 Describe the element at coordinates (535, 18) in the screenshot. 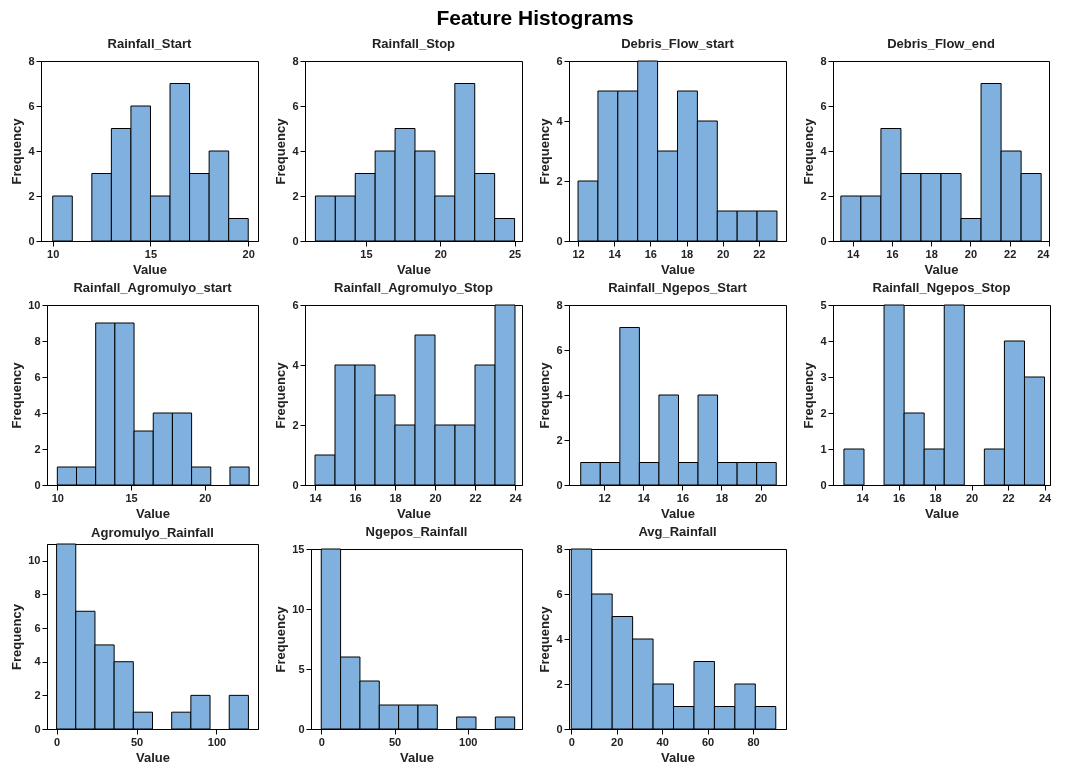

I see `text: Feature Histograms` at that location.